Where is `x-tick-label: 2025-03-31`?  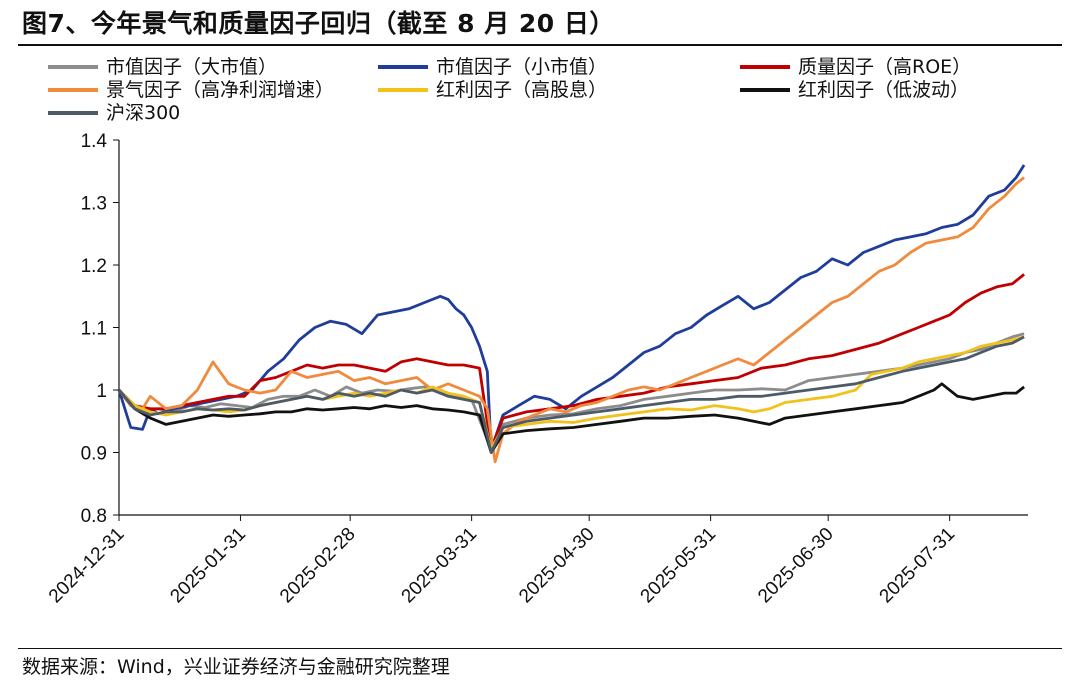 x-tick-label: 2025-03-31 is located at coordinates (440, 566).